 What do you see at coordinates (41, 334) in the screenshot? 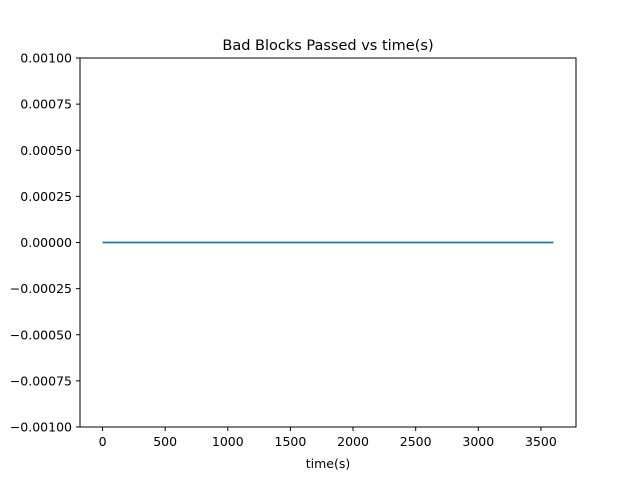
I see `y-tick-label: −0.00050` at bounding box center [41, 334].